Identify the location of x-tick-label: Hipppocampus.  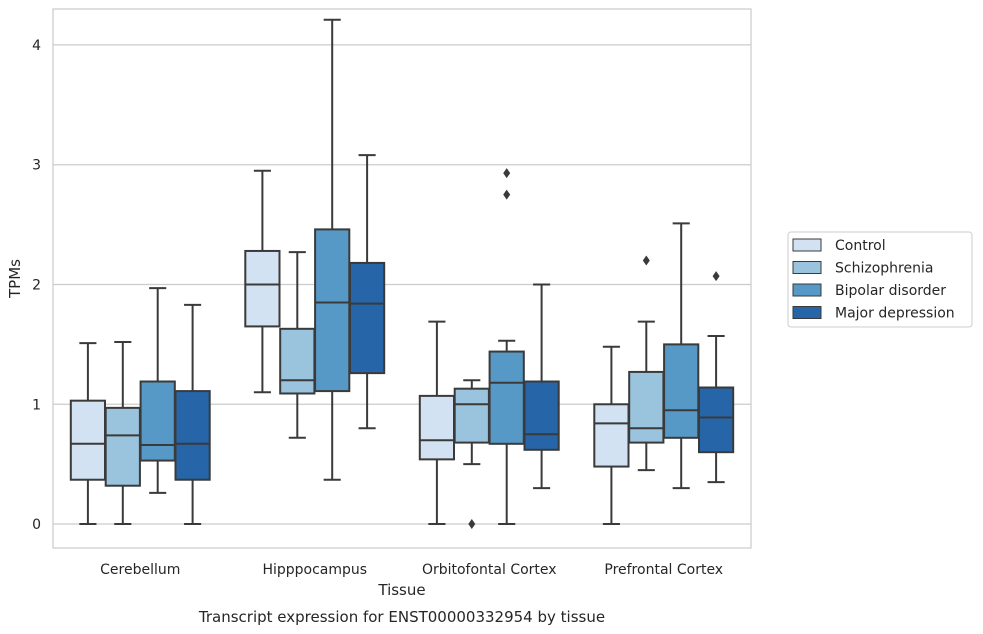
(314, 570).